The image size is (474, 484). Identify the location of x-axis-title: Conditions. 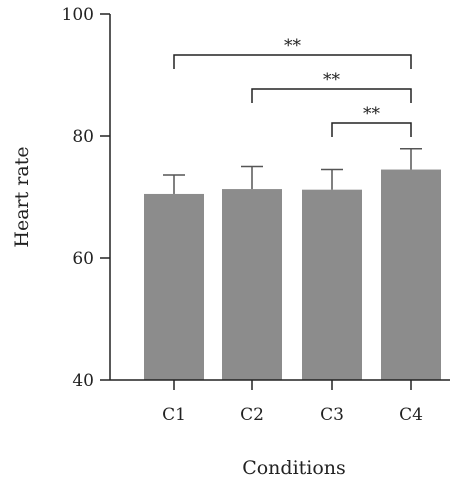
(294, 468).